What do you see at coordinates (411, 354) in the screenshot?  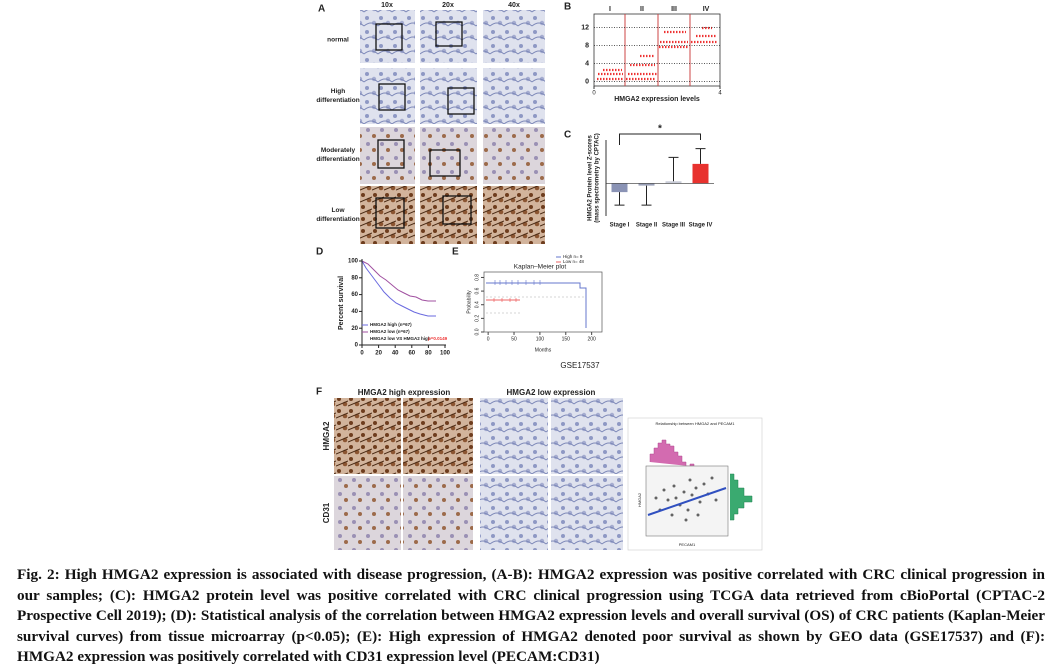 I see `x-tick-label: 60` at bounding box center [411, 354].